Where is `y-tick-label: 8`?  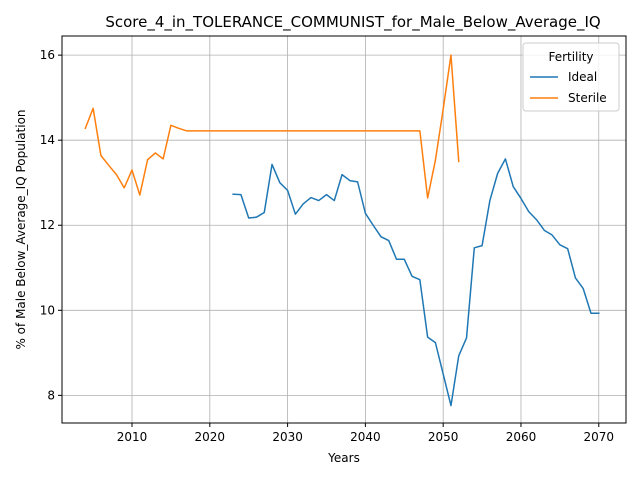
y-tick-label: 8 is located at coordinates (51, 395).